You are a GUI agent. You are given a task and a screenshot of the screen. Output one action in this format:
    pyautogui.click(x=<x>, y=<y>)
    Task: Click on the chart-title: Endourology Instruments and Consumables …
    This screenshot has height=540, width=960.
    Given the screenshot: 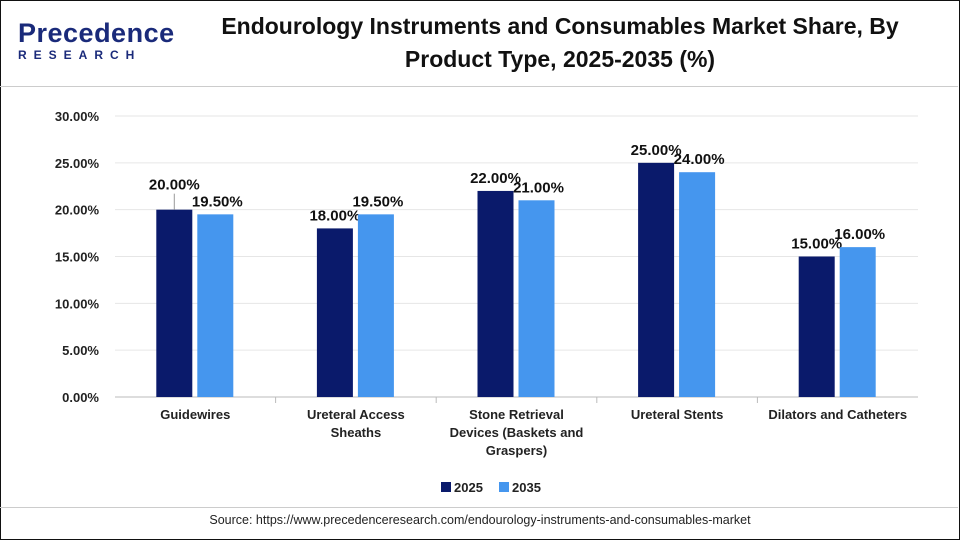 What is the action you would take?
    pyautogui.click(x=560, y=42)
    